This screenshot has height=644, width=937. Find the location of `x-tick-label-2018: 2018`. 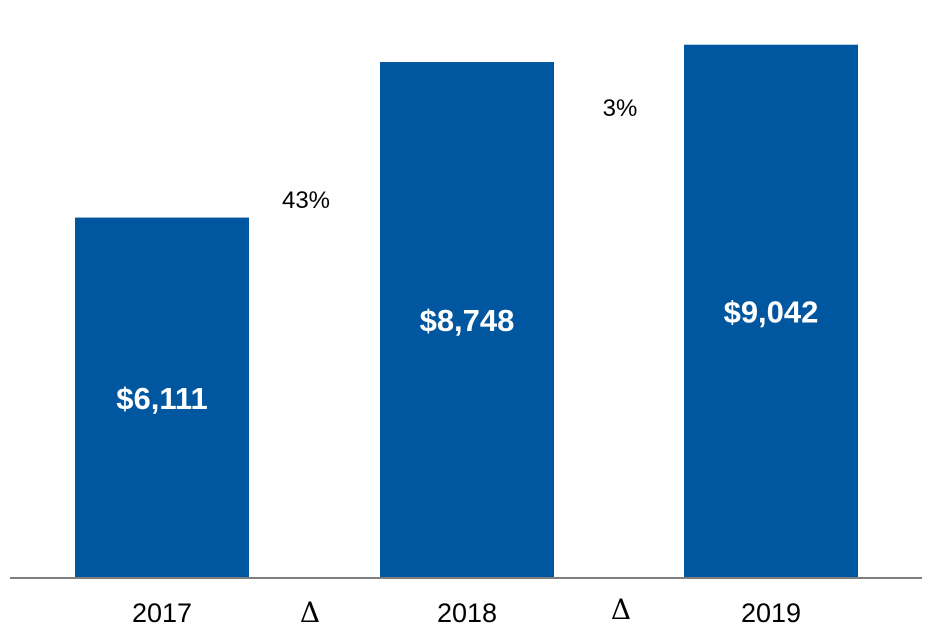

x-tick-label-2018: 2018 is located at coordinates (467, 613).